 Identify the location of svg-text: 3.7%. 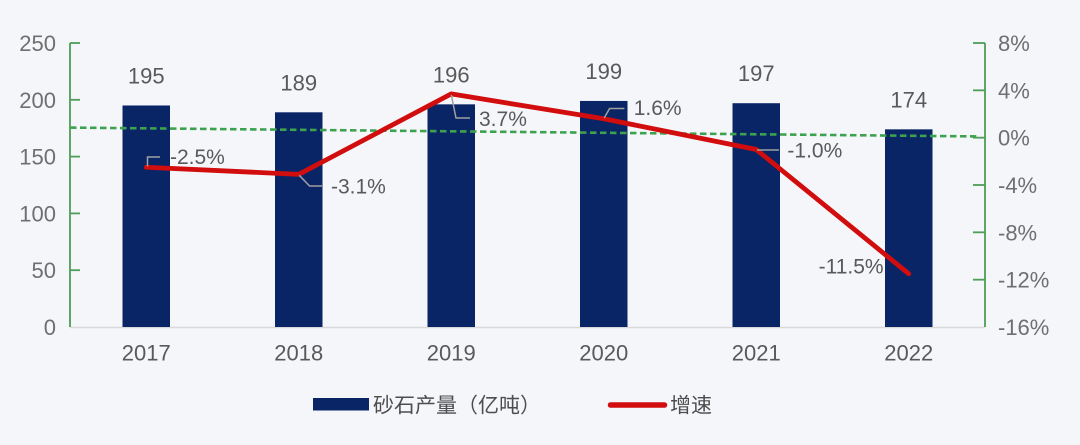
(503, 119).